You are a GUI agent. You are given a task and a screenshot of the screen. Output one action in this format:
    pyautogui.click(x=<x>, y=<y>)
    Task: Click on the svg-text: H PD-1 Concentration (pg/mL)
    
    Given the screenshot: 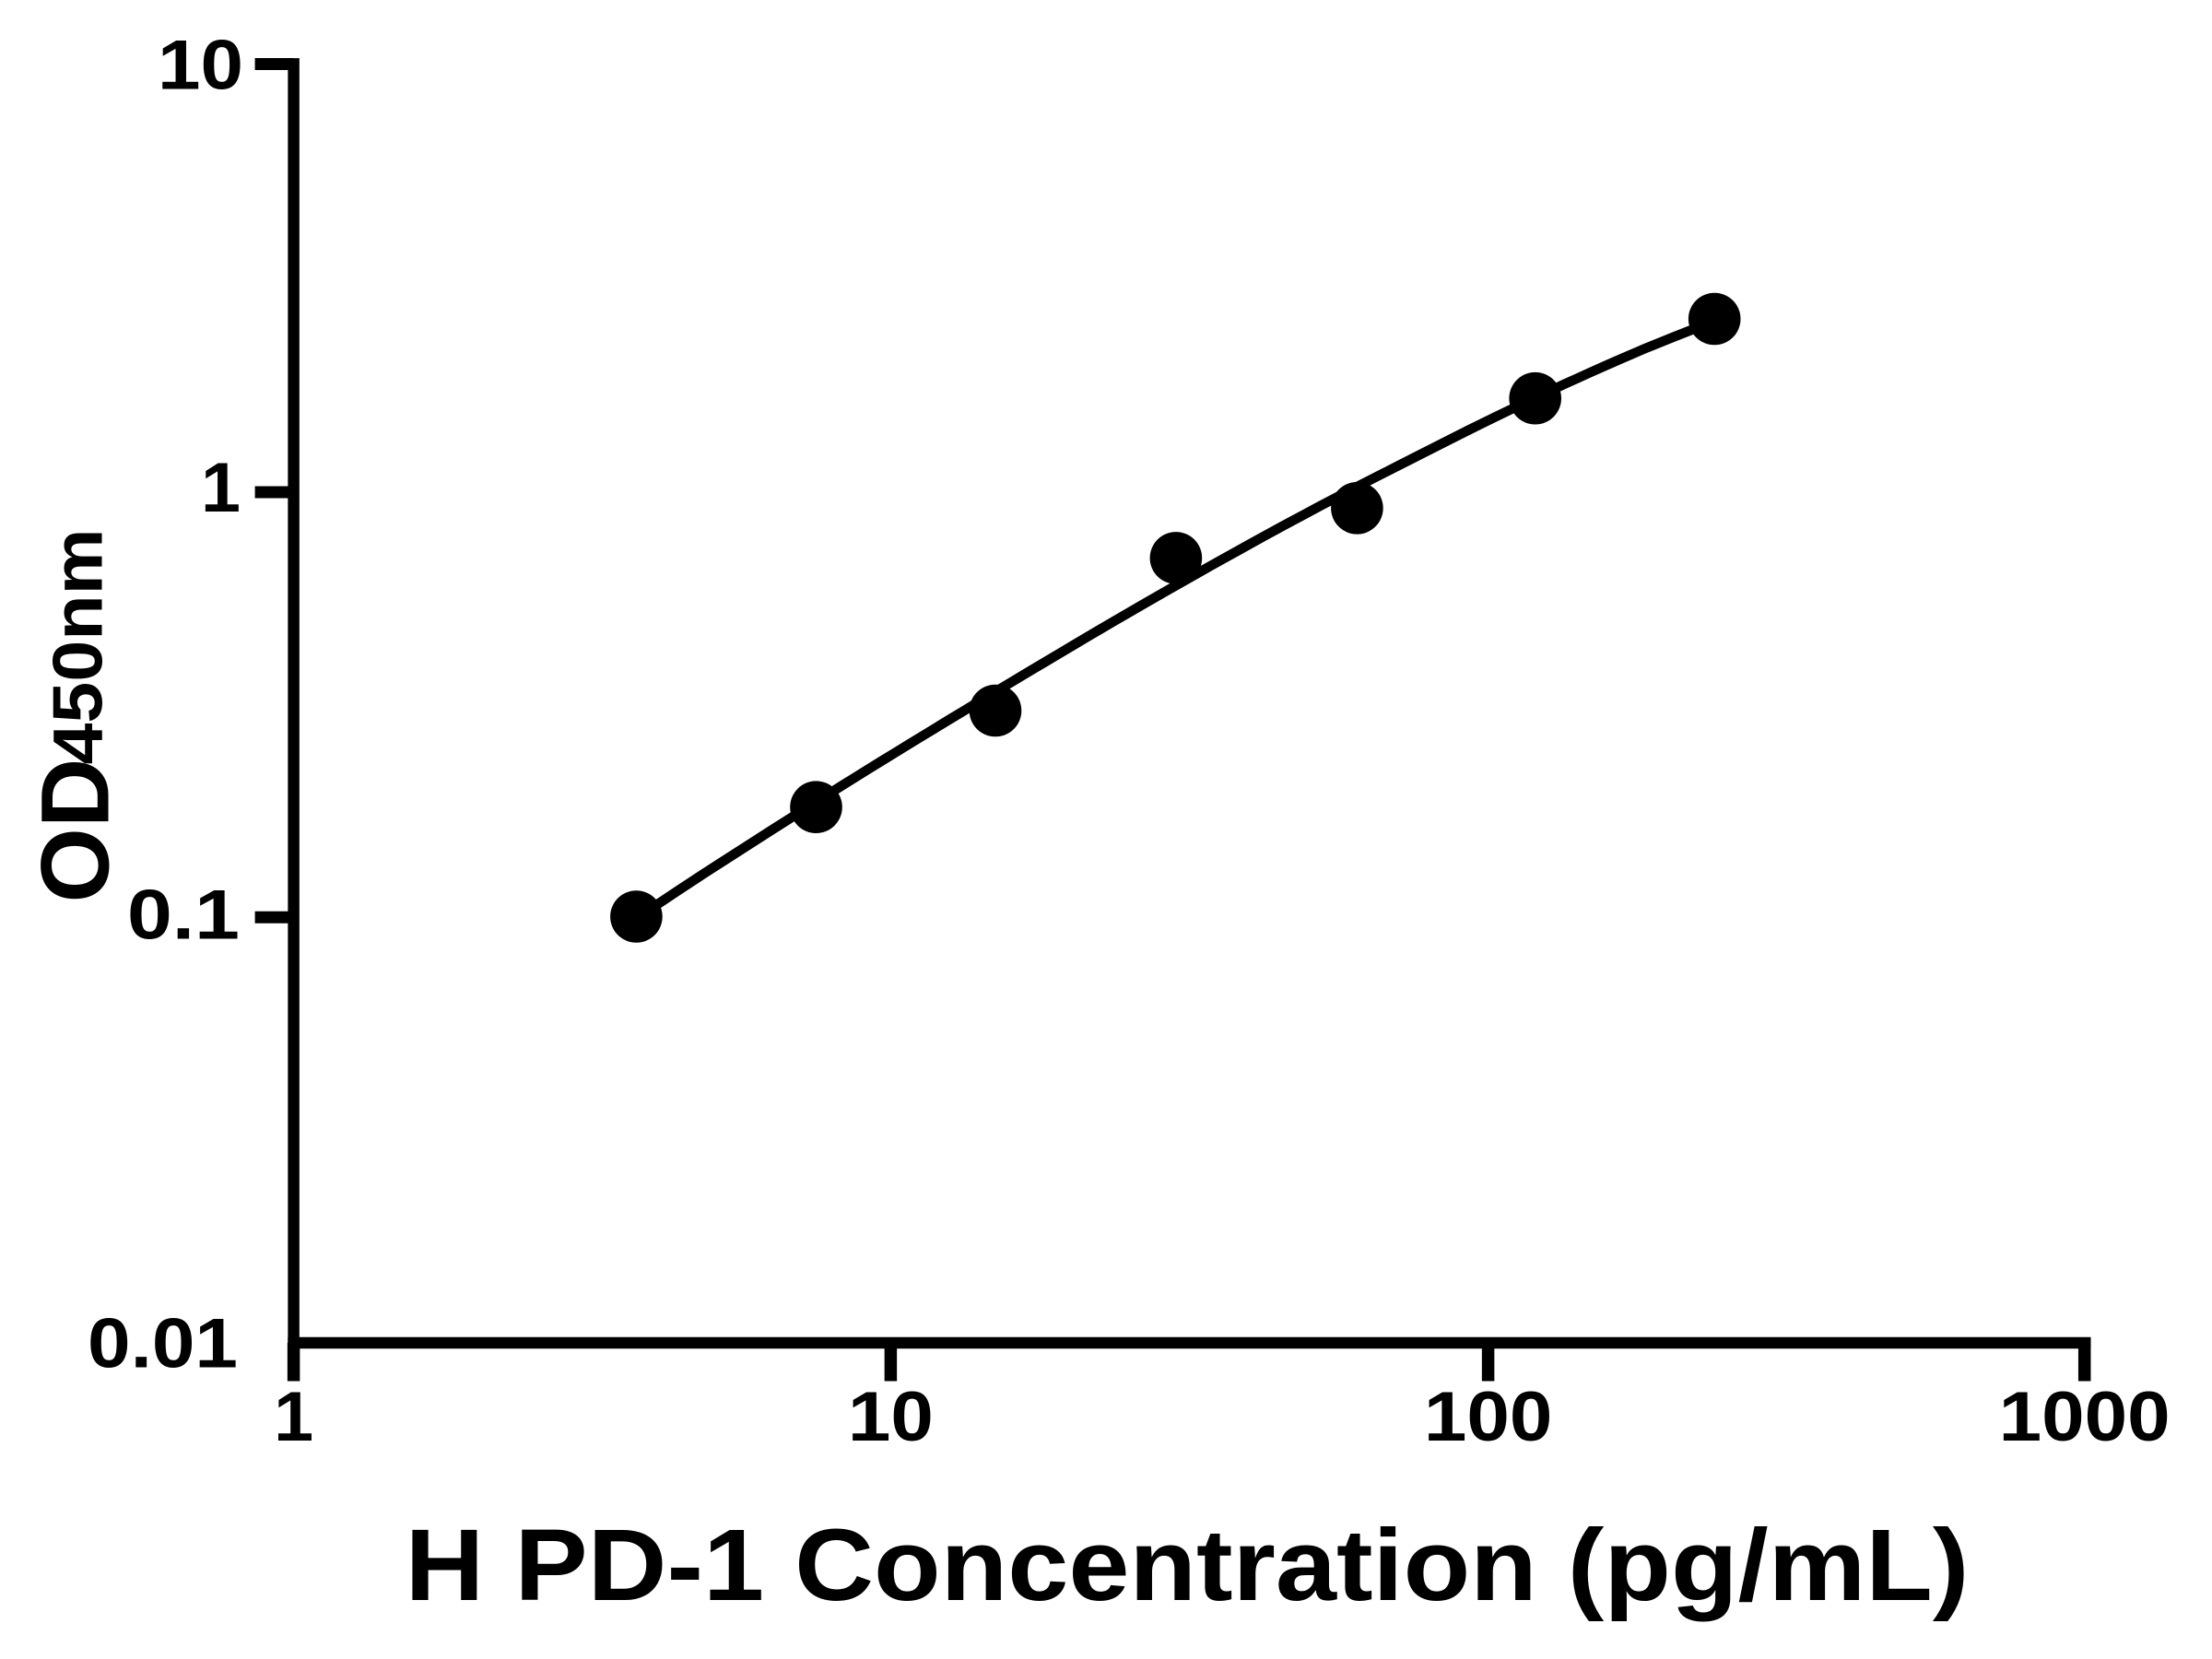 What is the action you would take?
    pyautogui.click(x=1188, y=1565)
    